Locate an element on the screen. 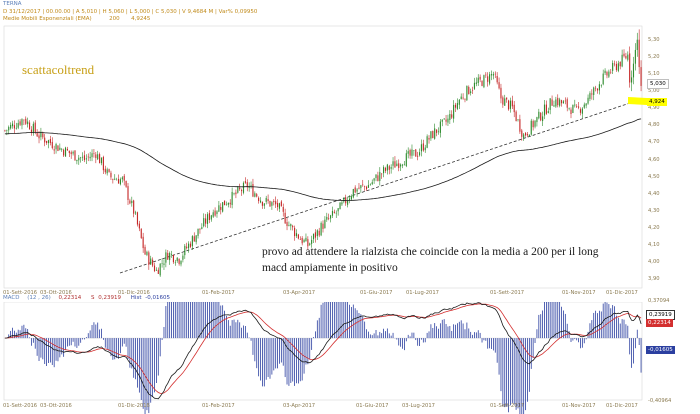 The height and width of the screenshot is (414, 700). price-xtick: 01-Sett-2016 is located at coordinates (20, 293).